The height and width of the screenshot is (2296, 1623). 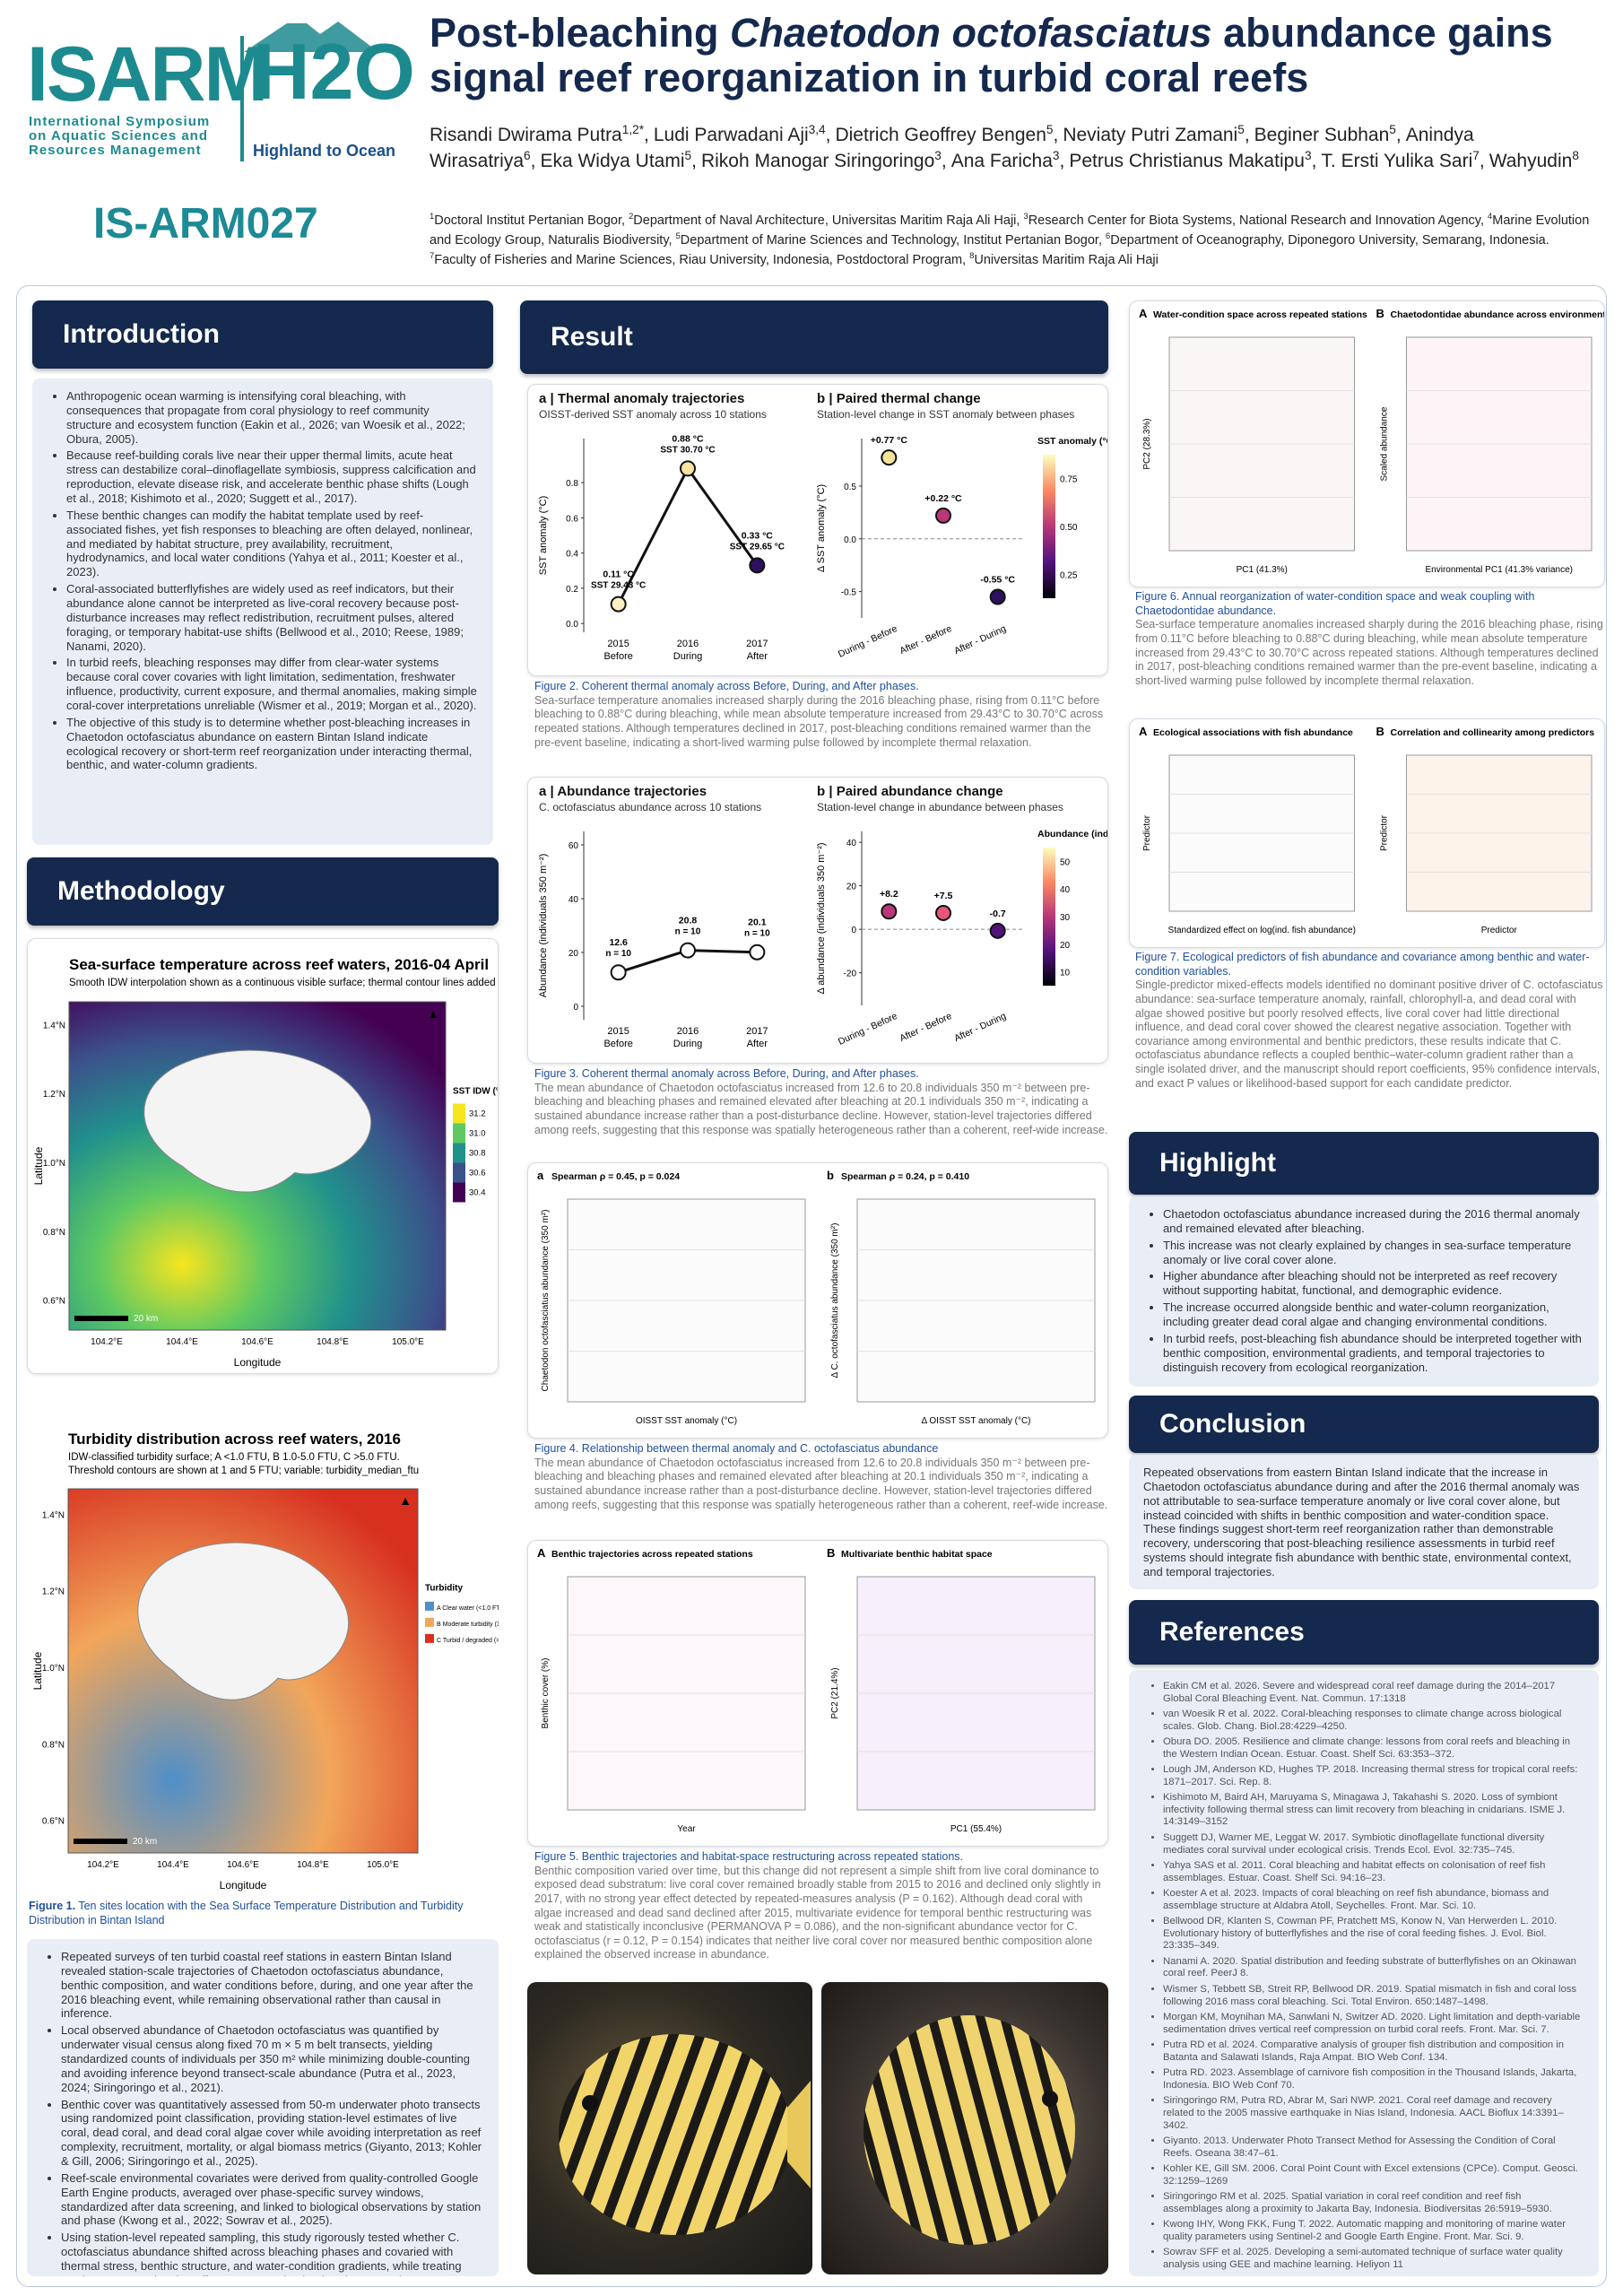 What do you see at coordinates (476, 1091) in the screenshot?
I see `legend-title: SST IDW (°C)` at bounding box center [476, 1091].